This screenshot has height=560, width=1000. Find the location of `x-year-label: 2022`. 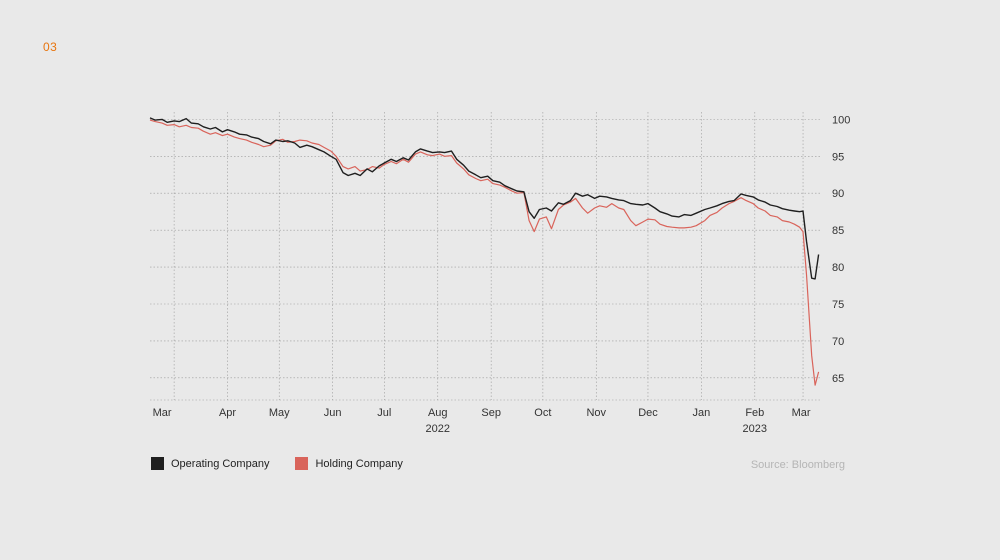

x-year-label: 2022 is located at coordinates (438, 429).